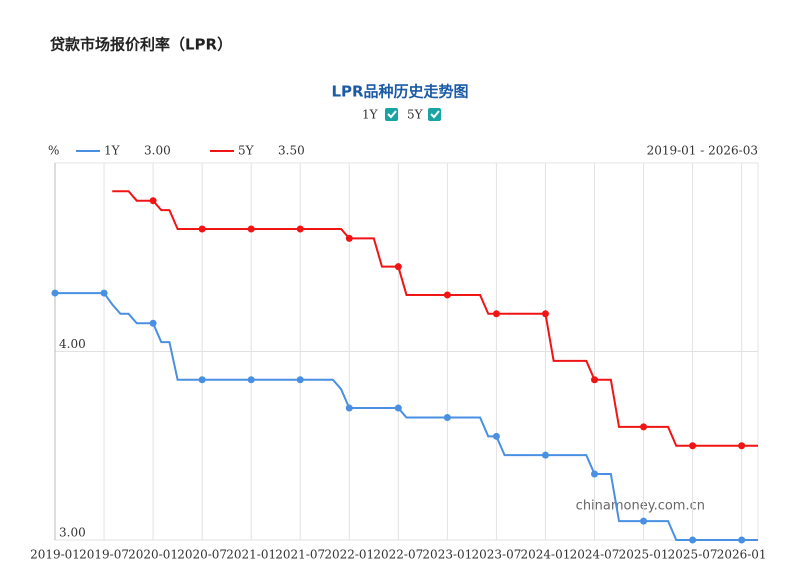  Describe the element at coordinates (447, 555) in the screenshot. I see `x-tick-label: 2023-01` at that location.